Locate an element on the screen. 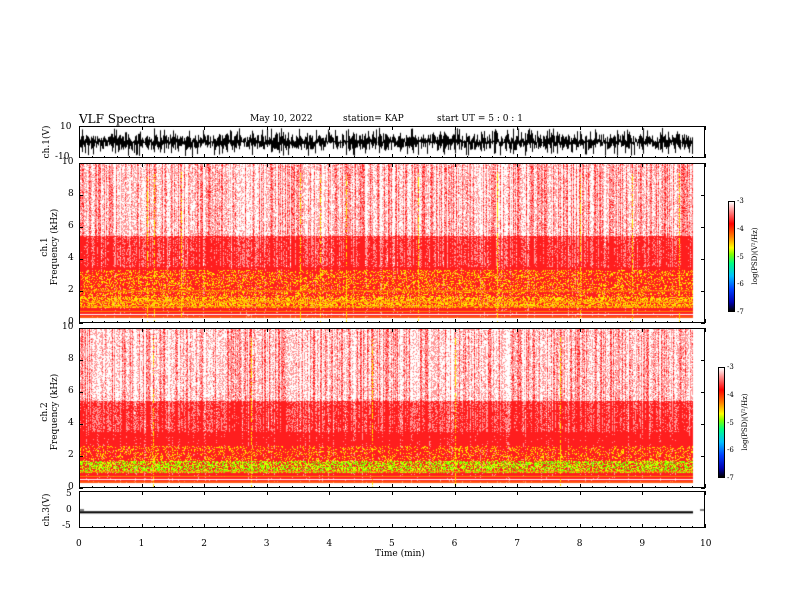 Image resolution: width=792 pixels, height=612 pixels. x-tick-label: 7 is located at coordinates (517, 544).